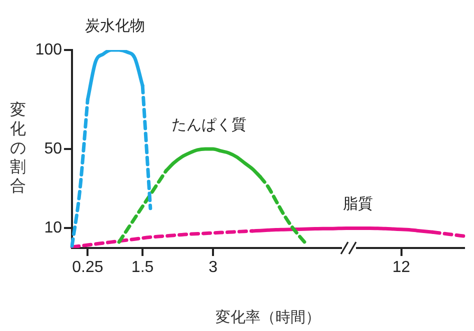 This screenshot has height=331, width=474. Describe the element at coordinates (88, 267) in the screenshot. I see `x-tick-label: 0.25` at that location.